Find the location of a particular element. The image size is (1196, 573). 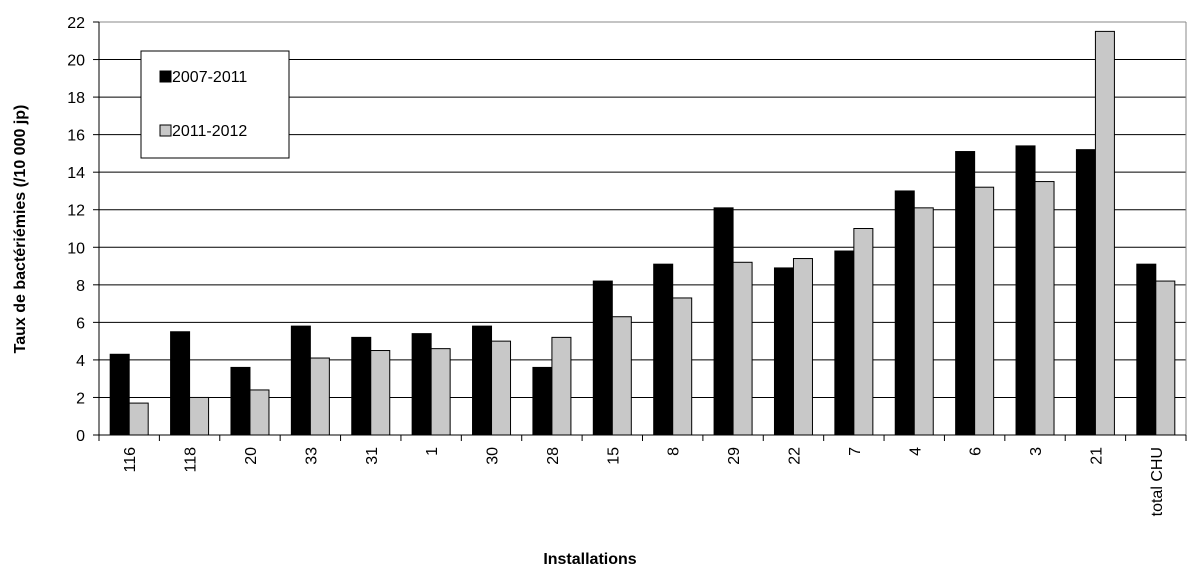

x-tick-label: 7 is located at coordinates (855, 451).